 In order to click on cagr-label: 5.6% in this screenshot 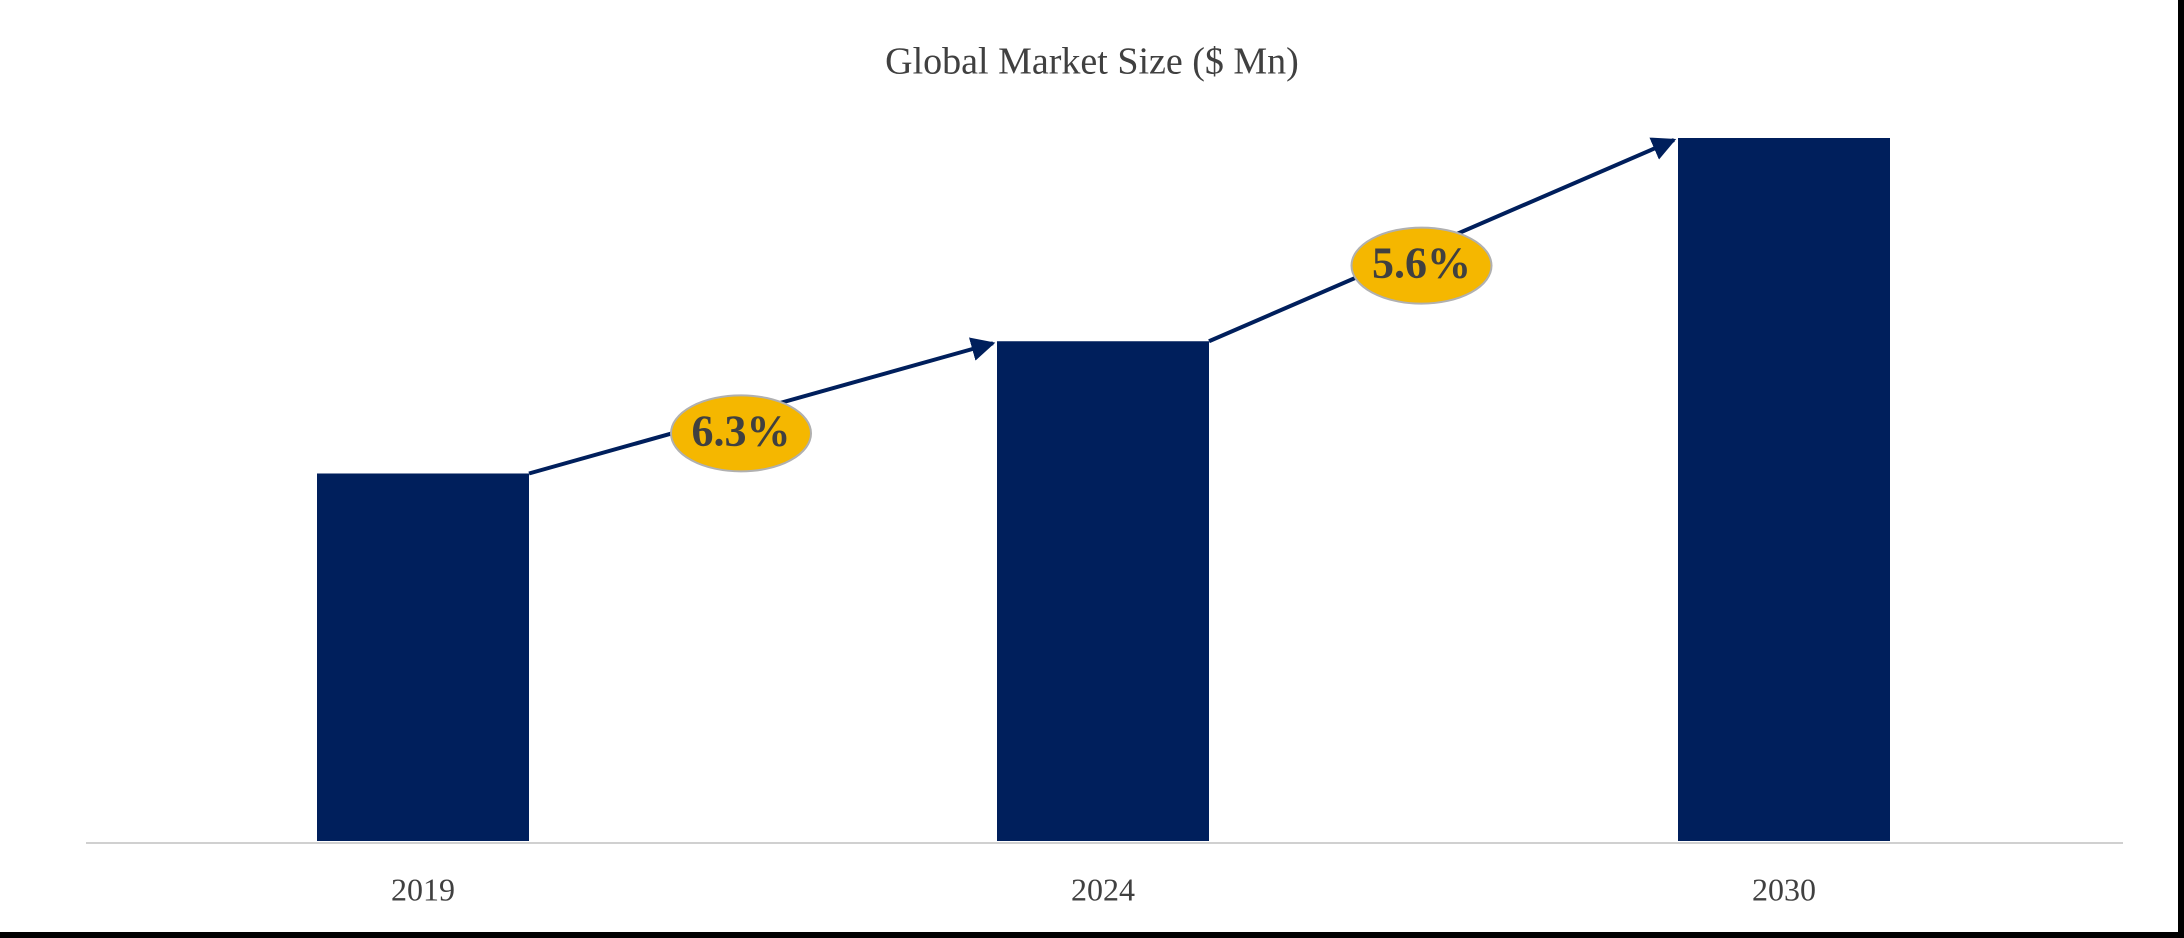, I will do `click(1421, 263)`.